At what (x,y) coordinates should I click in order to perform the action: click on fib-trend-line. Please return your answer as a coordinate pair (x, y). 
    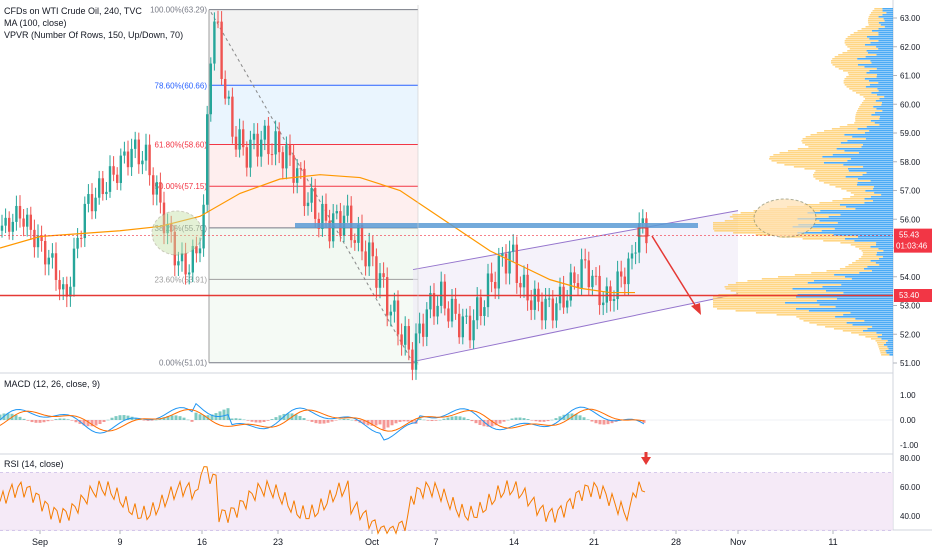
    Looking at the image, I should click on (312, 187).